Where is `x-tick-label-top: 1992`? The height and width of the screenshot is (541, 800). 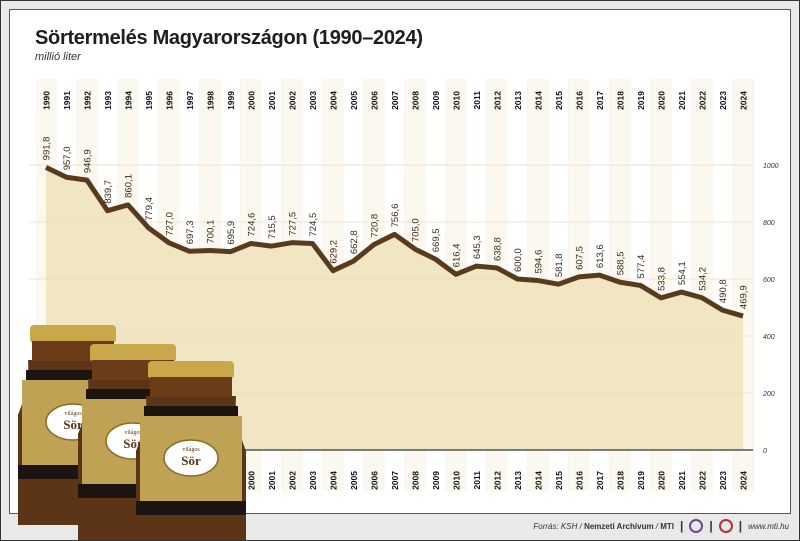 x-tick-label-top: 1992 is located at coordinates (88, 100).